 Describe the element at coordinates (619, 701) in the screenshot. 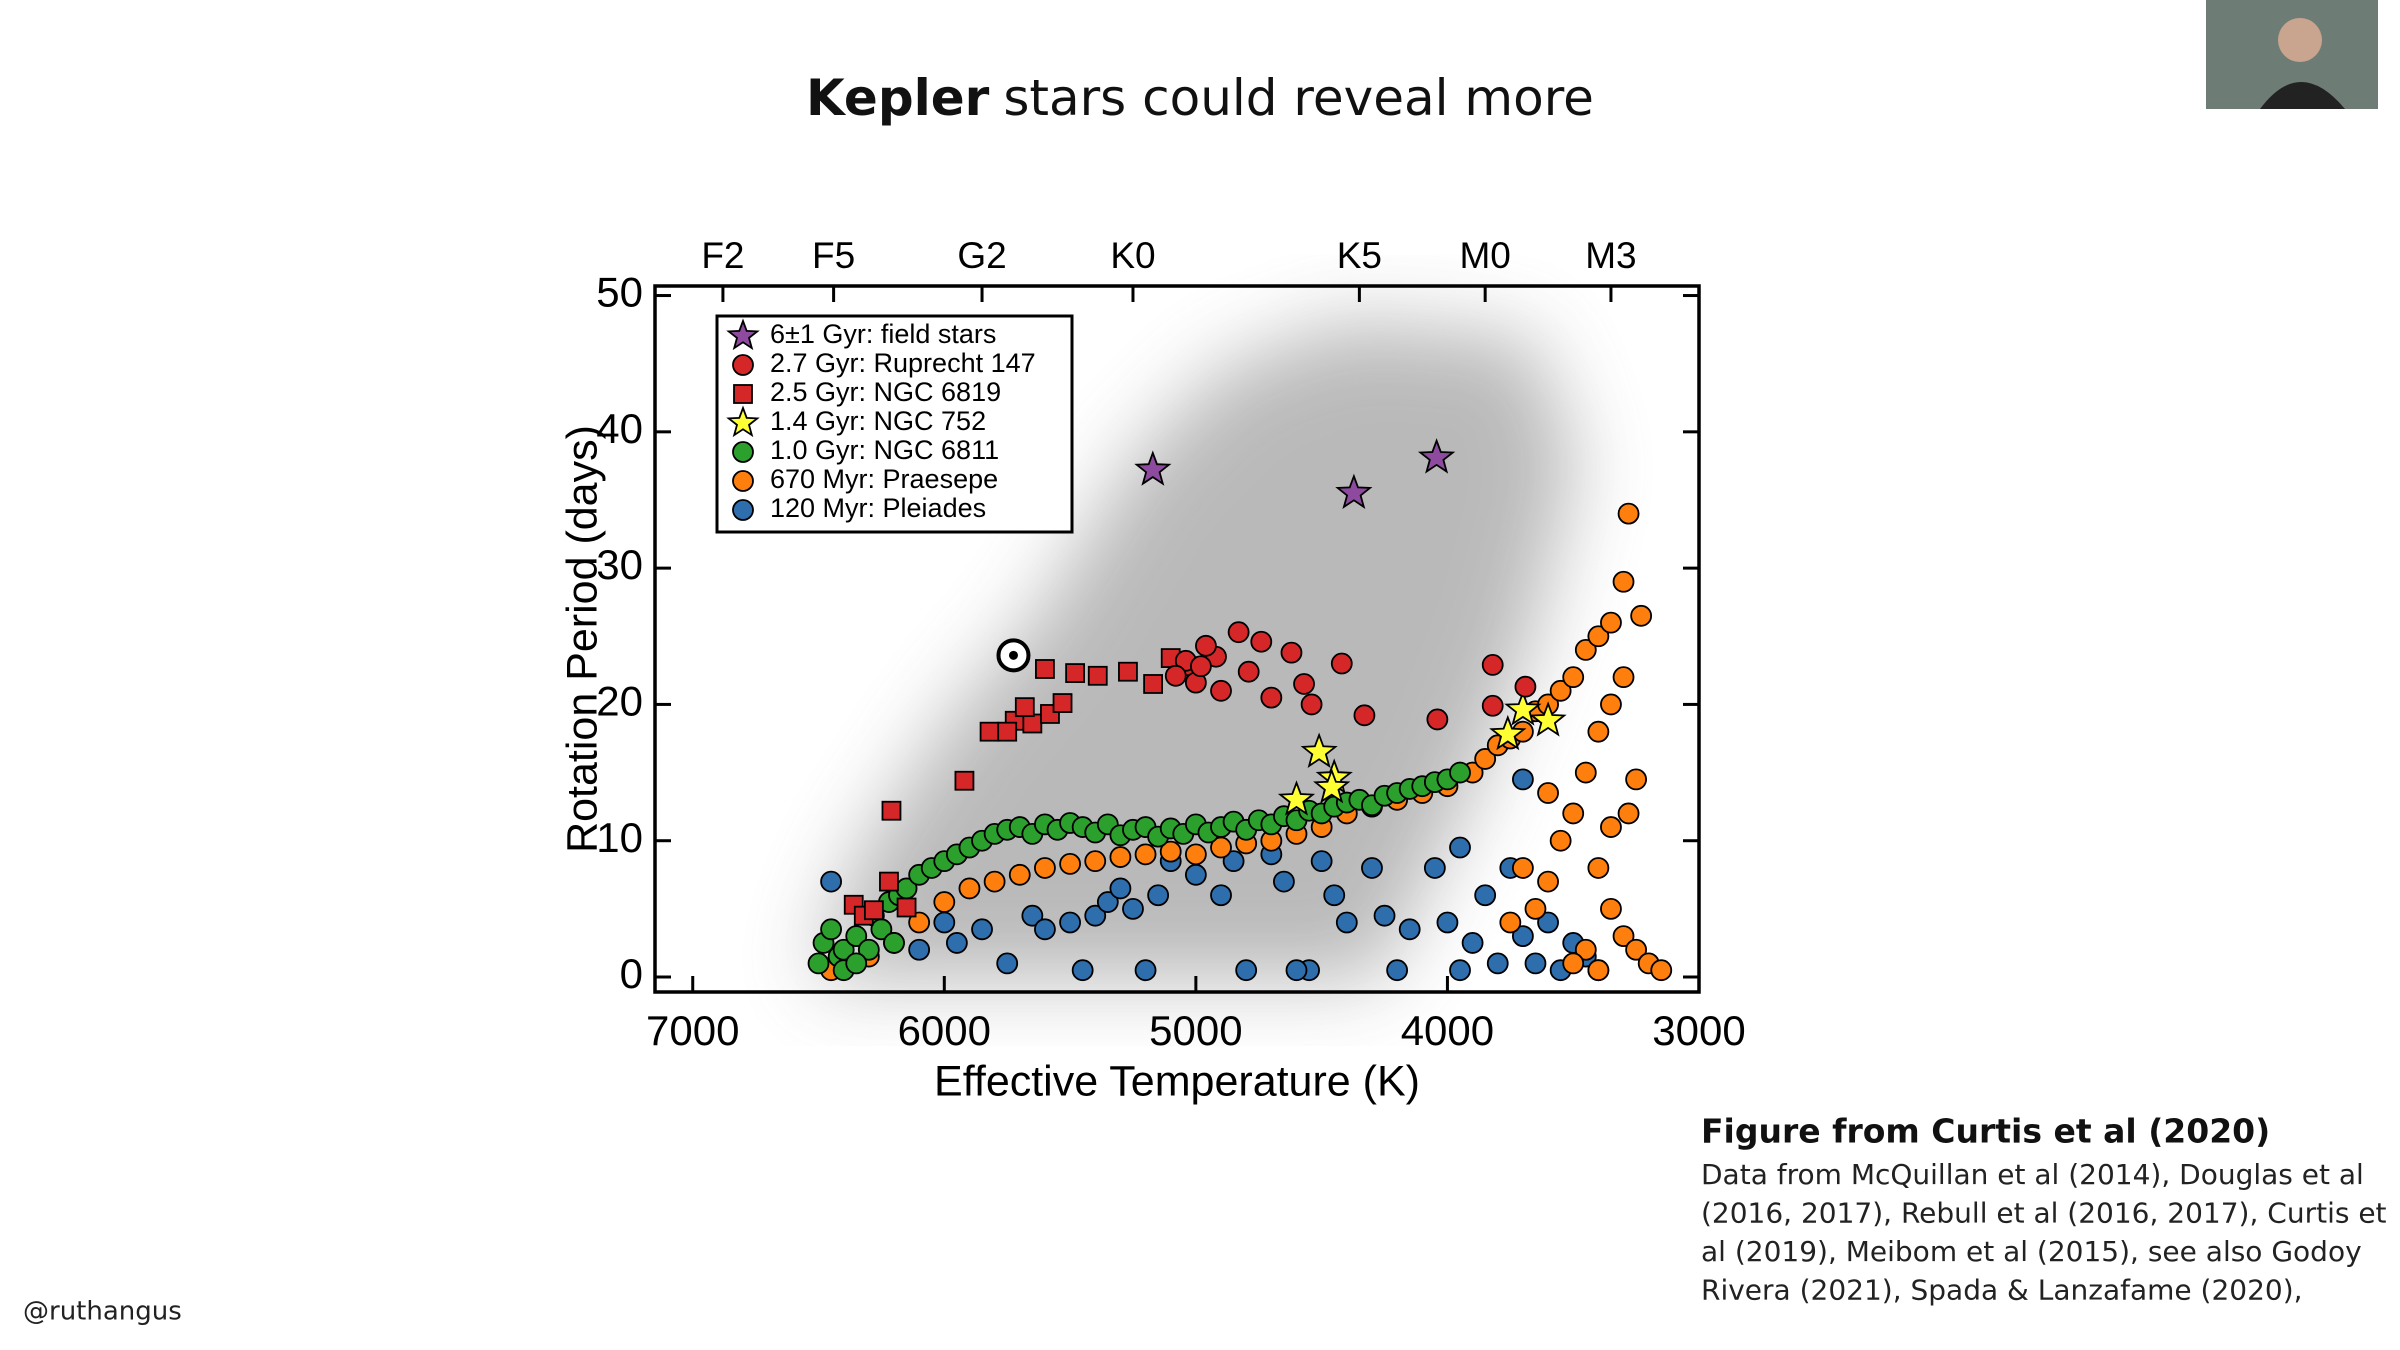

I see `y-tick-label: 20` at that location.